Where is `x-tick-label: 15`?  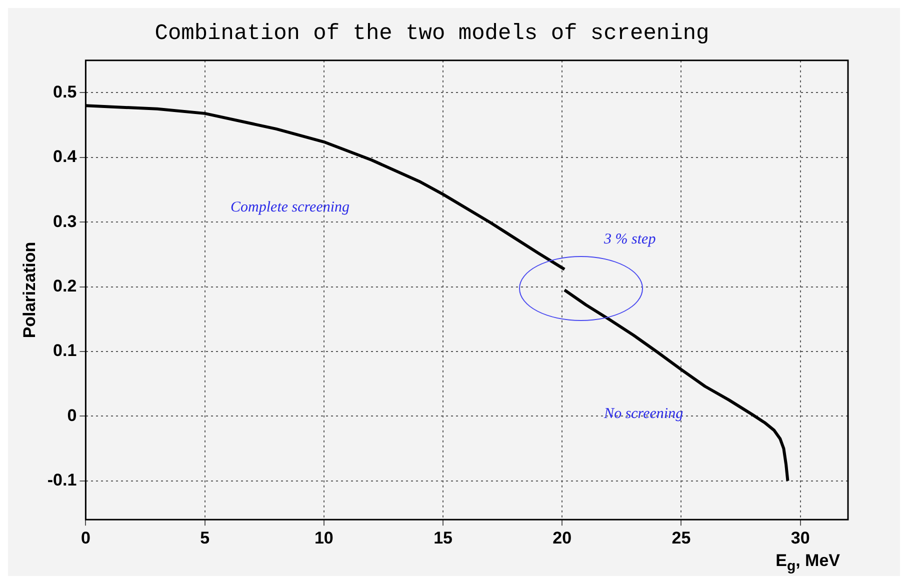 x-tick-label: 15 is located at coordinates (443, 538).